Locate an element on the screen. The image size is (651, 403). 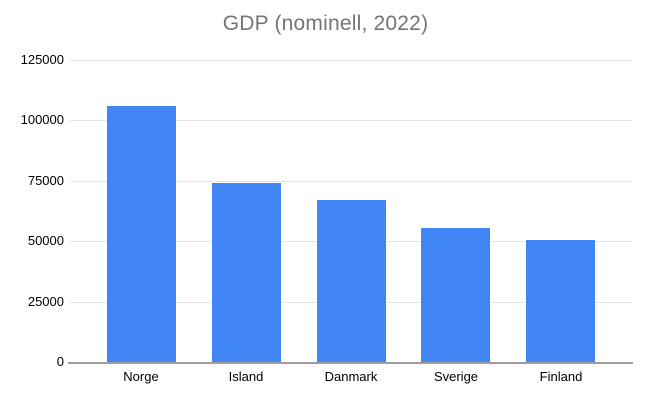
y-axis-tick-label: 0 is located at coordinates (60, 361).